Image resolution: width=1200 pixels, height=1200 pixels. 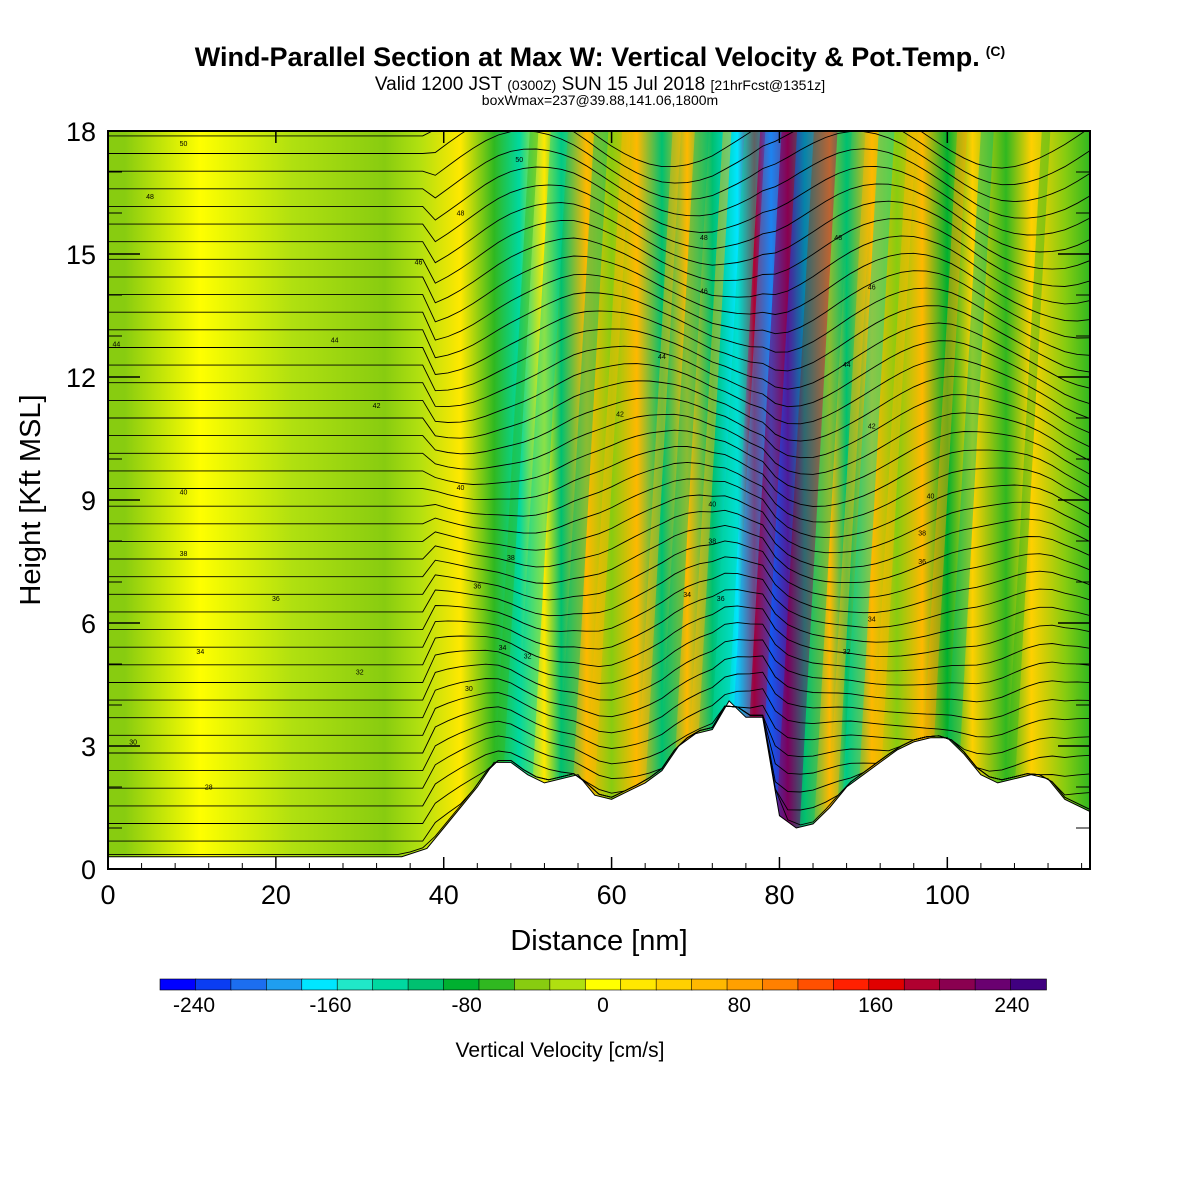 What do you see at coordinates (88, 624) in the screenshot?
I see `y-tick-label: 6` at bounding box center [88, 624].